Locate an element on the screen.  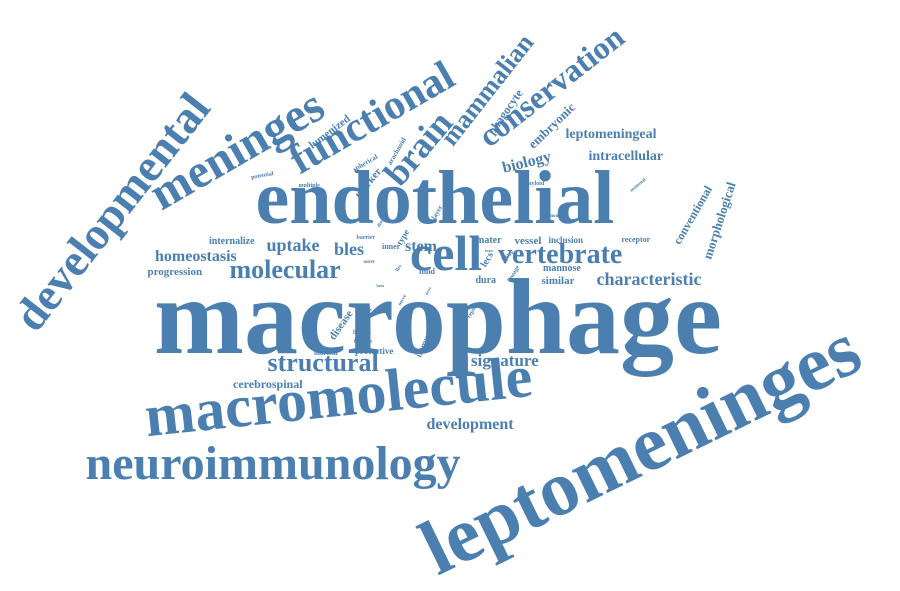
word-internalize: internalize is located at coordinates (232, 241).